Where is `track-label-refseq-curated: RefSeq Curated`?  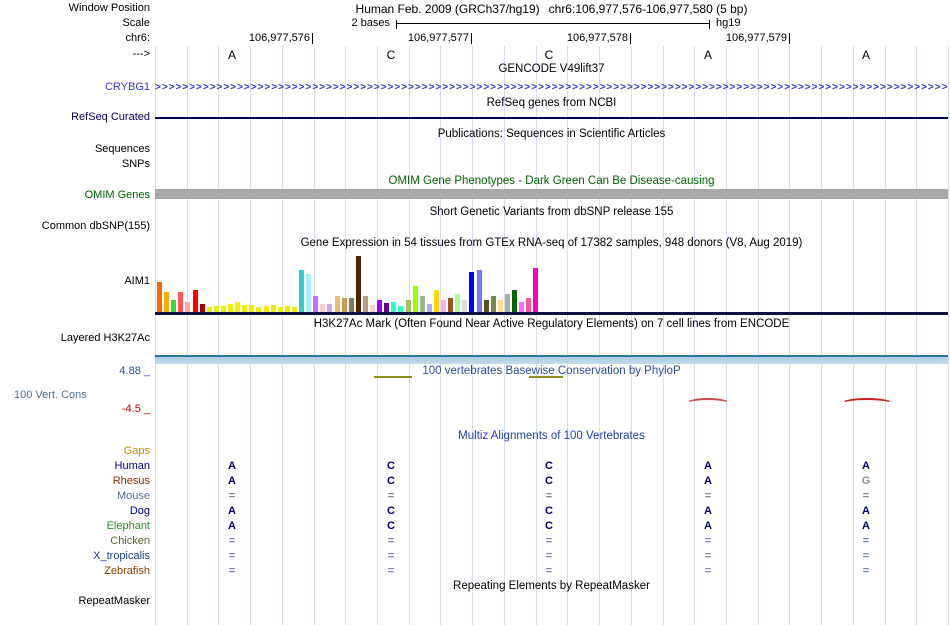 track-label-refseq-curated: RefSeq Curated is located at coordinates (110, 117).